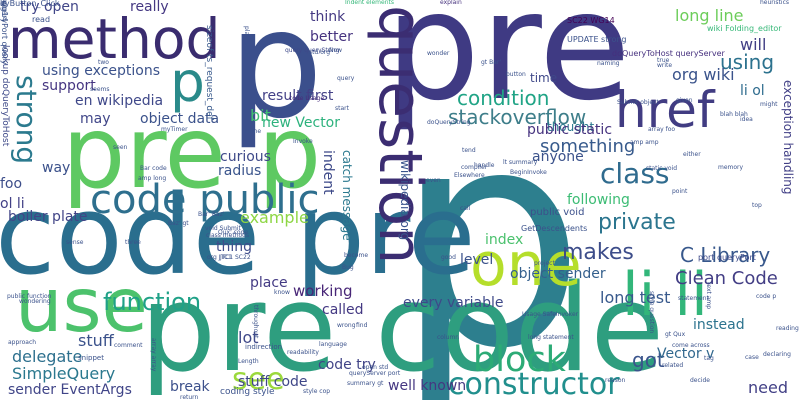 The width and height of the screenshot is (800, 400). Describe the element at coordinates (26, 120) in the screenshot. I see `cloud-word: strong` at that location.